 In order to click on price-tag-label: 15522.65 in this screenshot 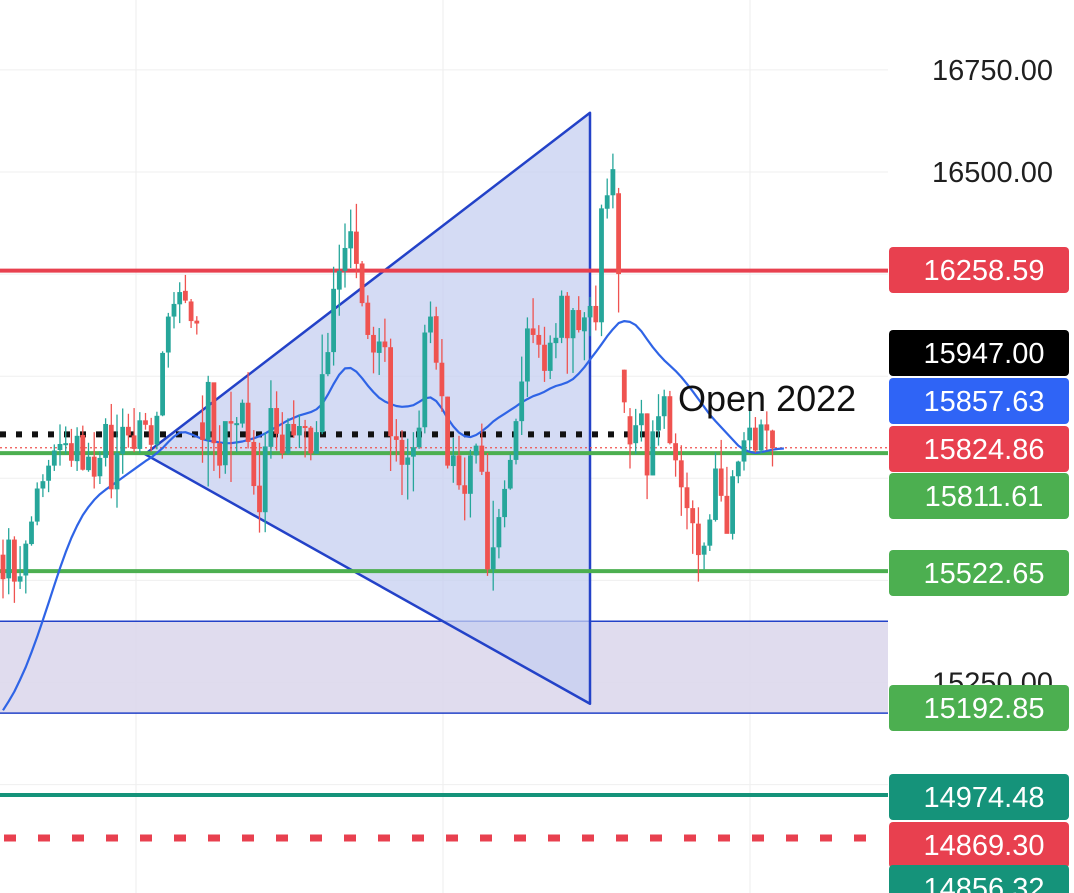, I will do `click(984, 574)`.